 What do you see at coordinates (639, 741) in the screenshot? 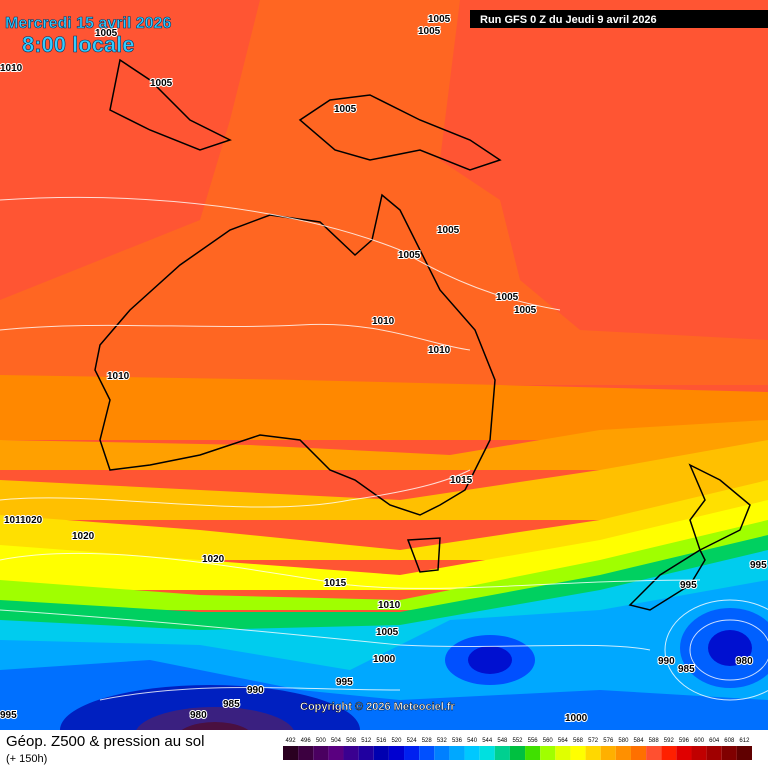
I see `scale-label: 584` at bounding box center [639, 741].